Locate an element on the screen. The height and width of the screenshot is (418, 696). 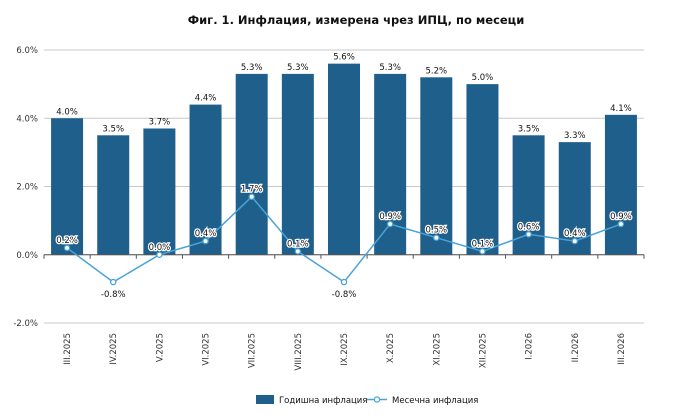
bar-label: 5.0% is located at coordinates (483, 78).